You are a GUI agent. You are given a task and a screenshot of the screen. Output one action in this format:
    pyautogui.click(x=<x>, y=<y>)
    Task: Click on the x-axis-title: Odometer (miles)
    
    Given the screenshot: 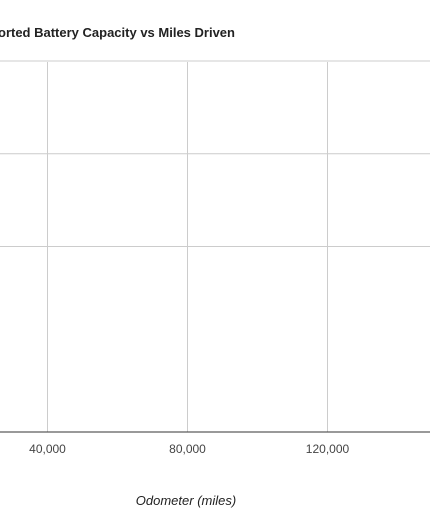 What is the action you would take?
    pyautogui.click(x=186, y=500)
    